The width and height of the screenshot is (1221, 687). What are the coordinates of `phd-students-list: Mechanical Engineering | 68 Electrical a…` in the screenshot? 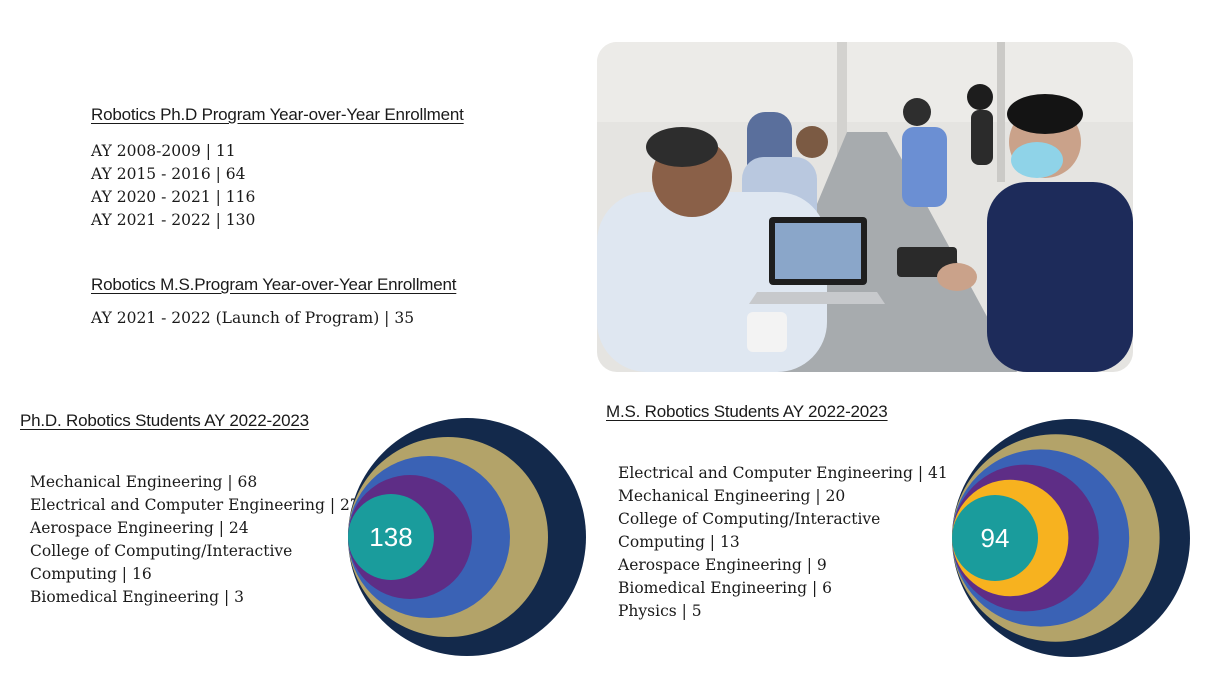 It's located at (195, 540).